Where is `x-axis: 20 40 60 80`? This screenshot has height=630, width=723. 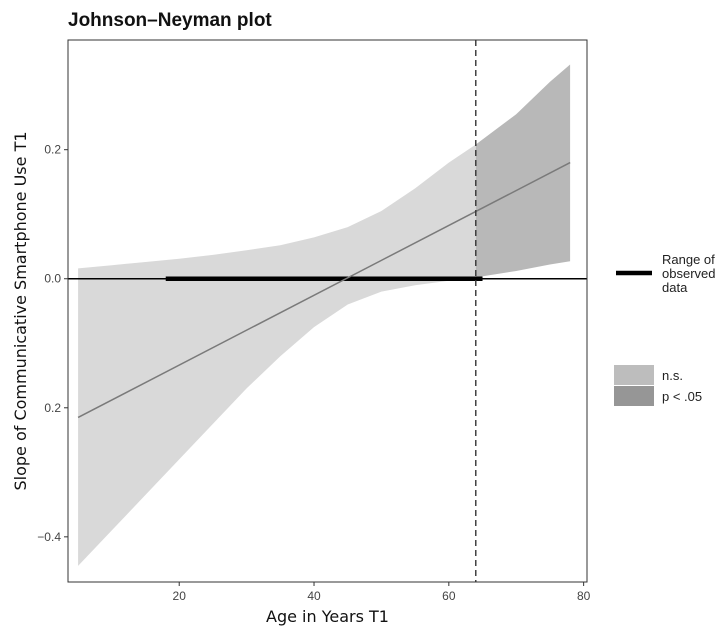
x-axis: 20 40 60 80 is located at coordinates (382, 592).